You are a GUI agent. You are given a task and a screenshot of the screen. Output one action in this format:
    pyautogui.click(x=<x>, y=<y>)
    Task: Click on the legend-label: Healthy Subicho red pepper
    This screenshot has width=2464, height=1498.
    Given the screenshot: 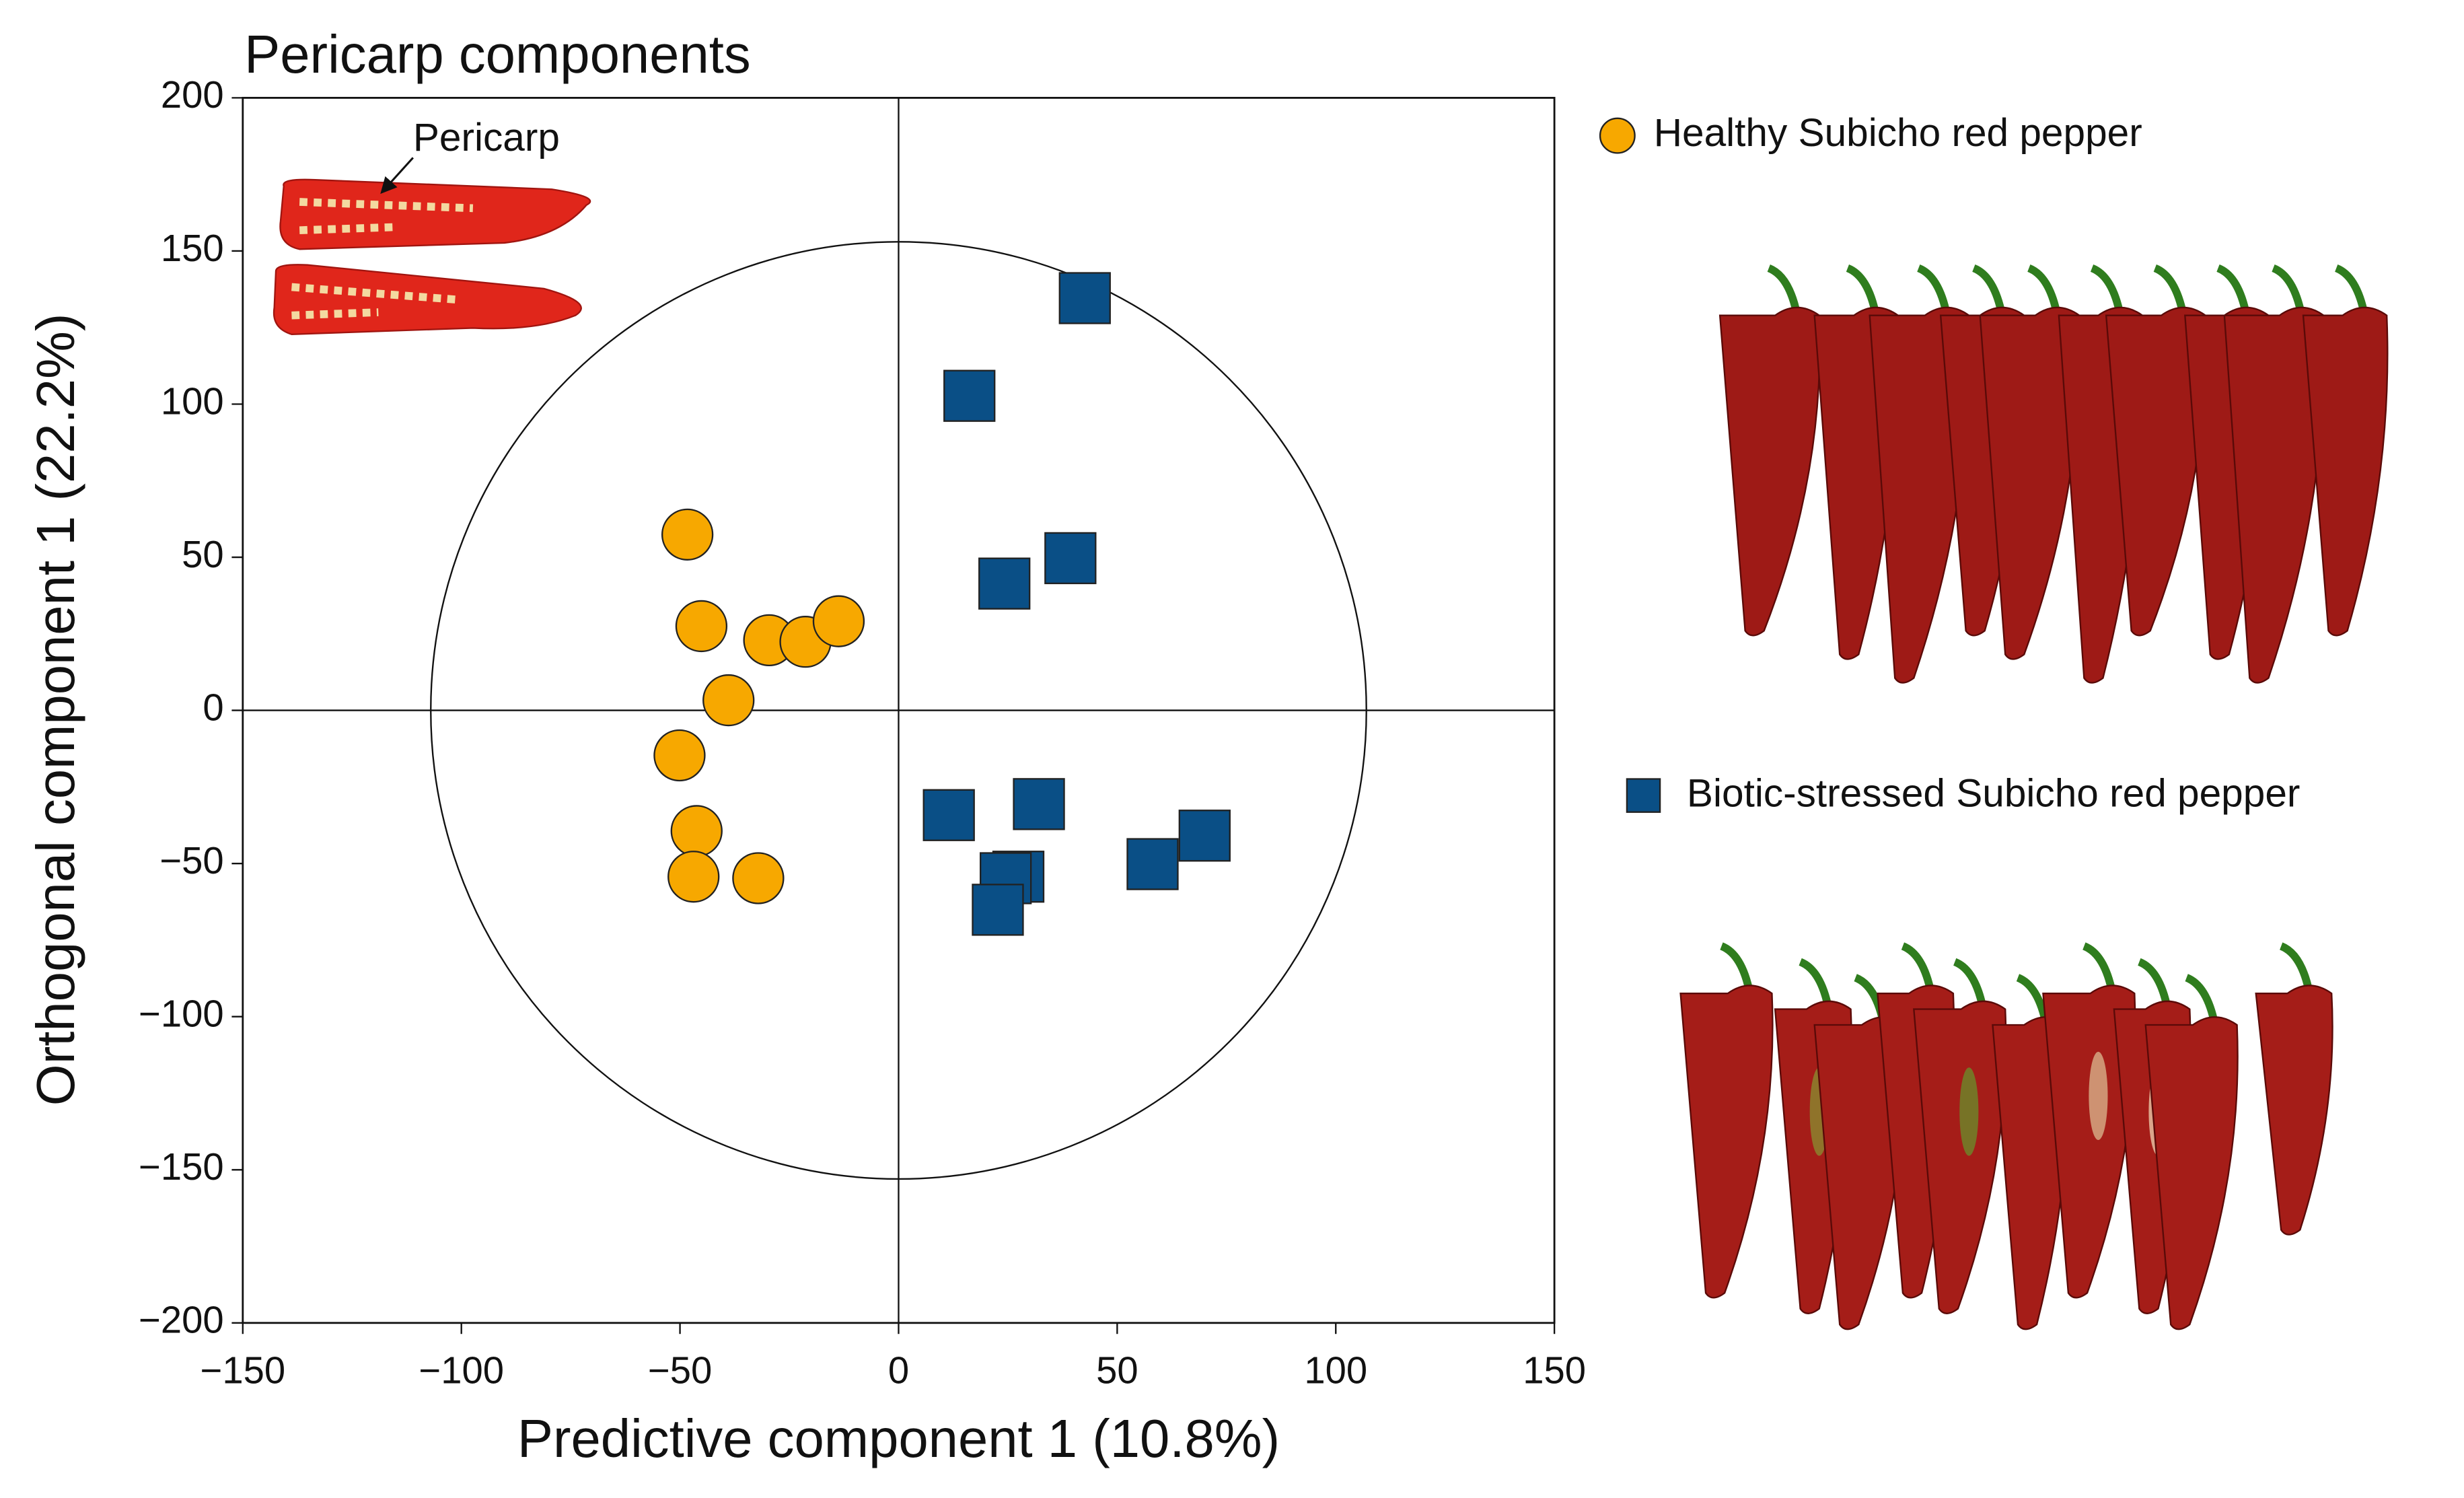 What is the action you would take?
    pyautogui.click(x=1898, y=133)
    